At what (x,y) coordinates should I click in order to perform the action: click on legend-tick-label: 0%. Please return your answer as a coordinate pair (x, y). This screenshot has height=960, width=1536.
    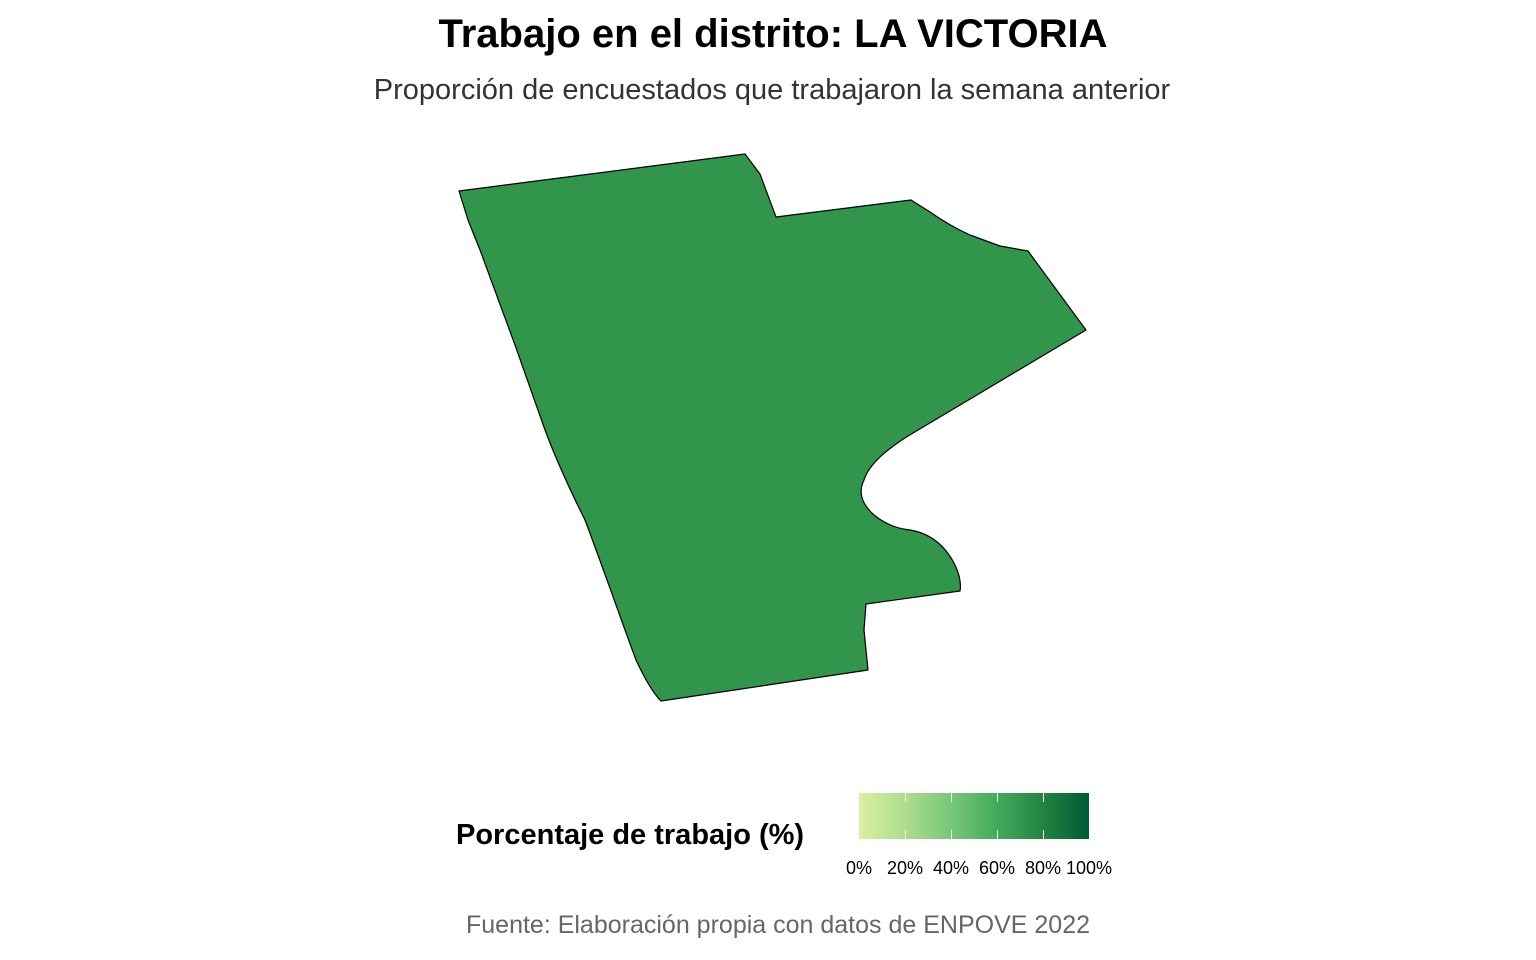
    Looking at the image, I should click on (859, 868).